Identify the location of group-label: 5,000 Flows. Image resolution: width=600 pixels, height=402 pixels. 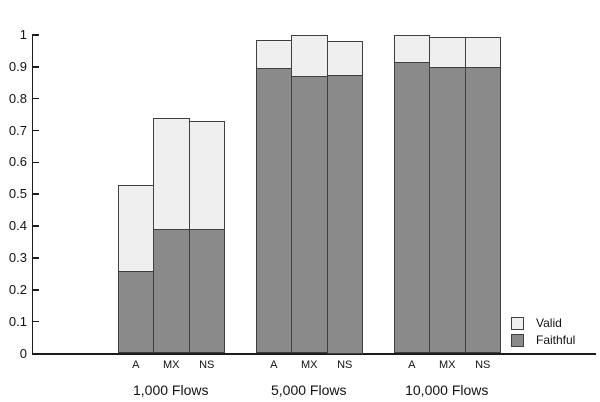
(309, 389).